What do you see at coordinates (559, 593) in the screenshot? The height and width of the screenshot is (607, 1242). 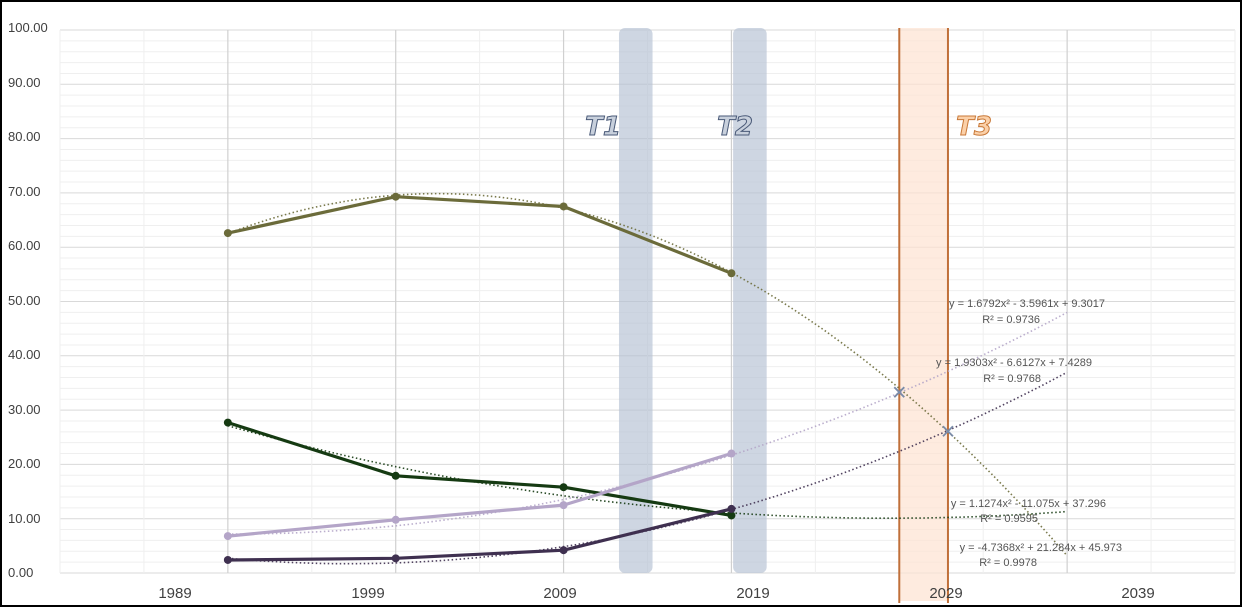 I see `x-tick-label: 2009` at bounding box center [559, 593].